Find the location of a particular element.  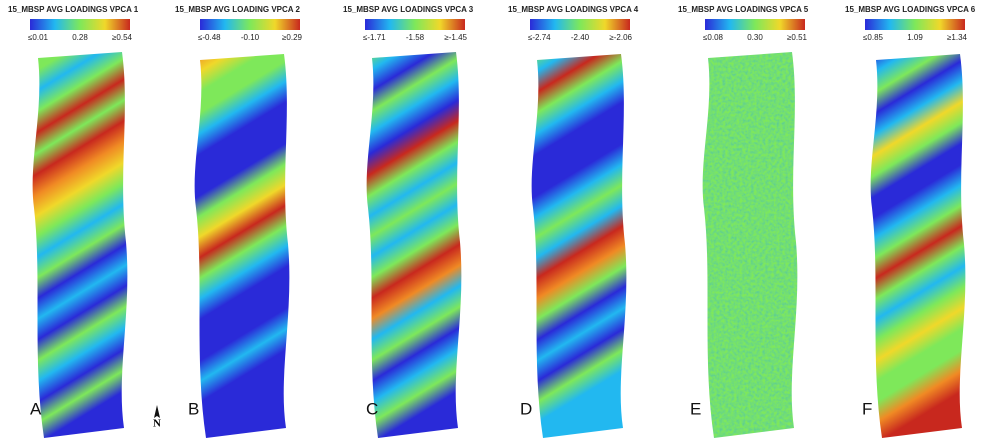

panel-letter: C is located at coordinates (372, 408).